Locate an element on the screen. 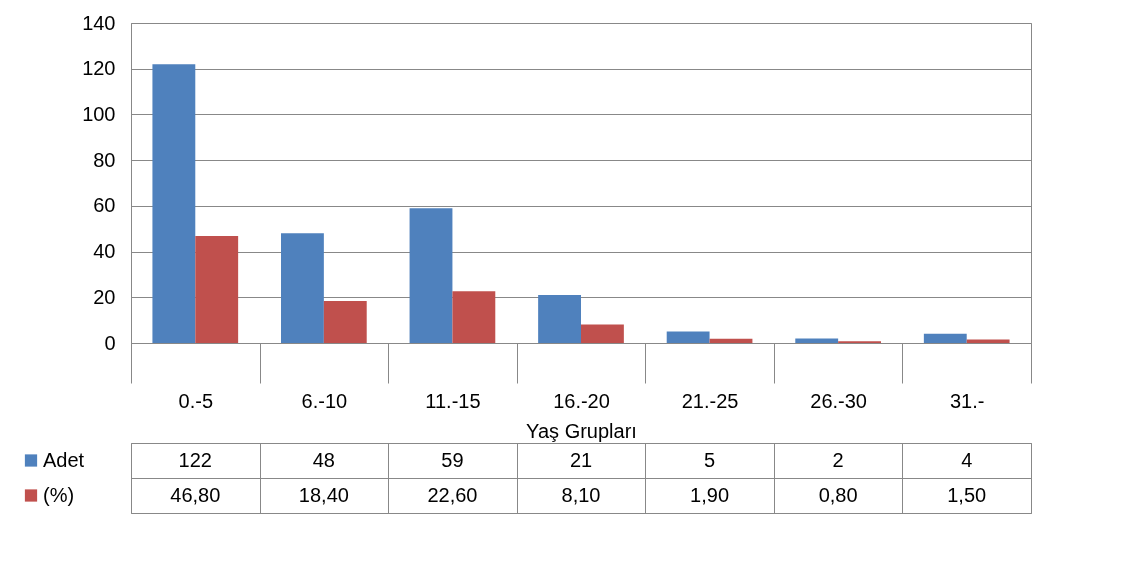  y-tick-label: 20 is located at coordinates (104, 296).